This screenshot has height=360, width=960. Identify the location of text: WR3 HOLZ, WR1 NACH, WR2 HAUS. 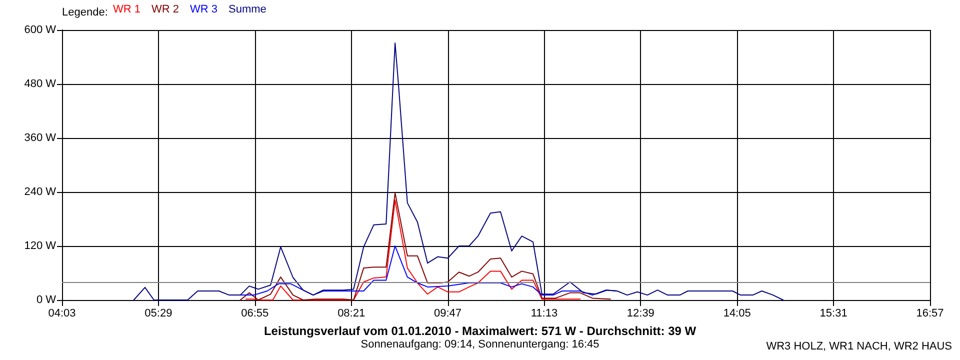
(859, 346).